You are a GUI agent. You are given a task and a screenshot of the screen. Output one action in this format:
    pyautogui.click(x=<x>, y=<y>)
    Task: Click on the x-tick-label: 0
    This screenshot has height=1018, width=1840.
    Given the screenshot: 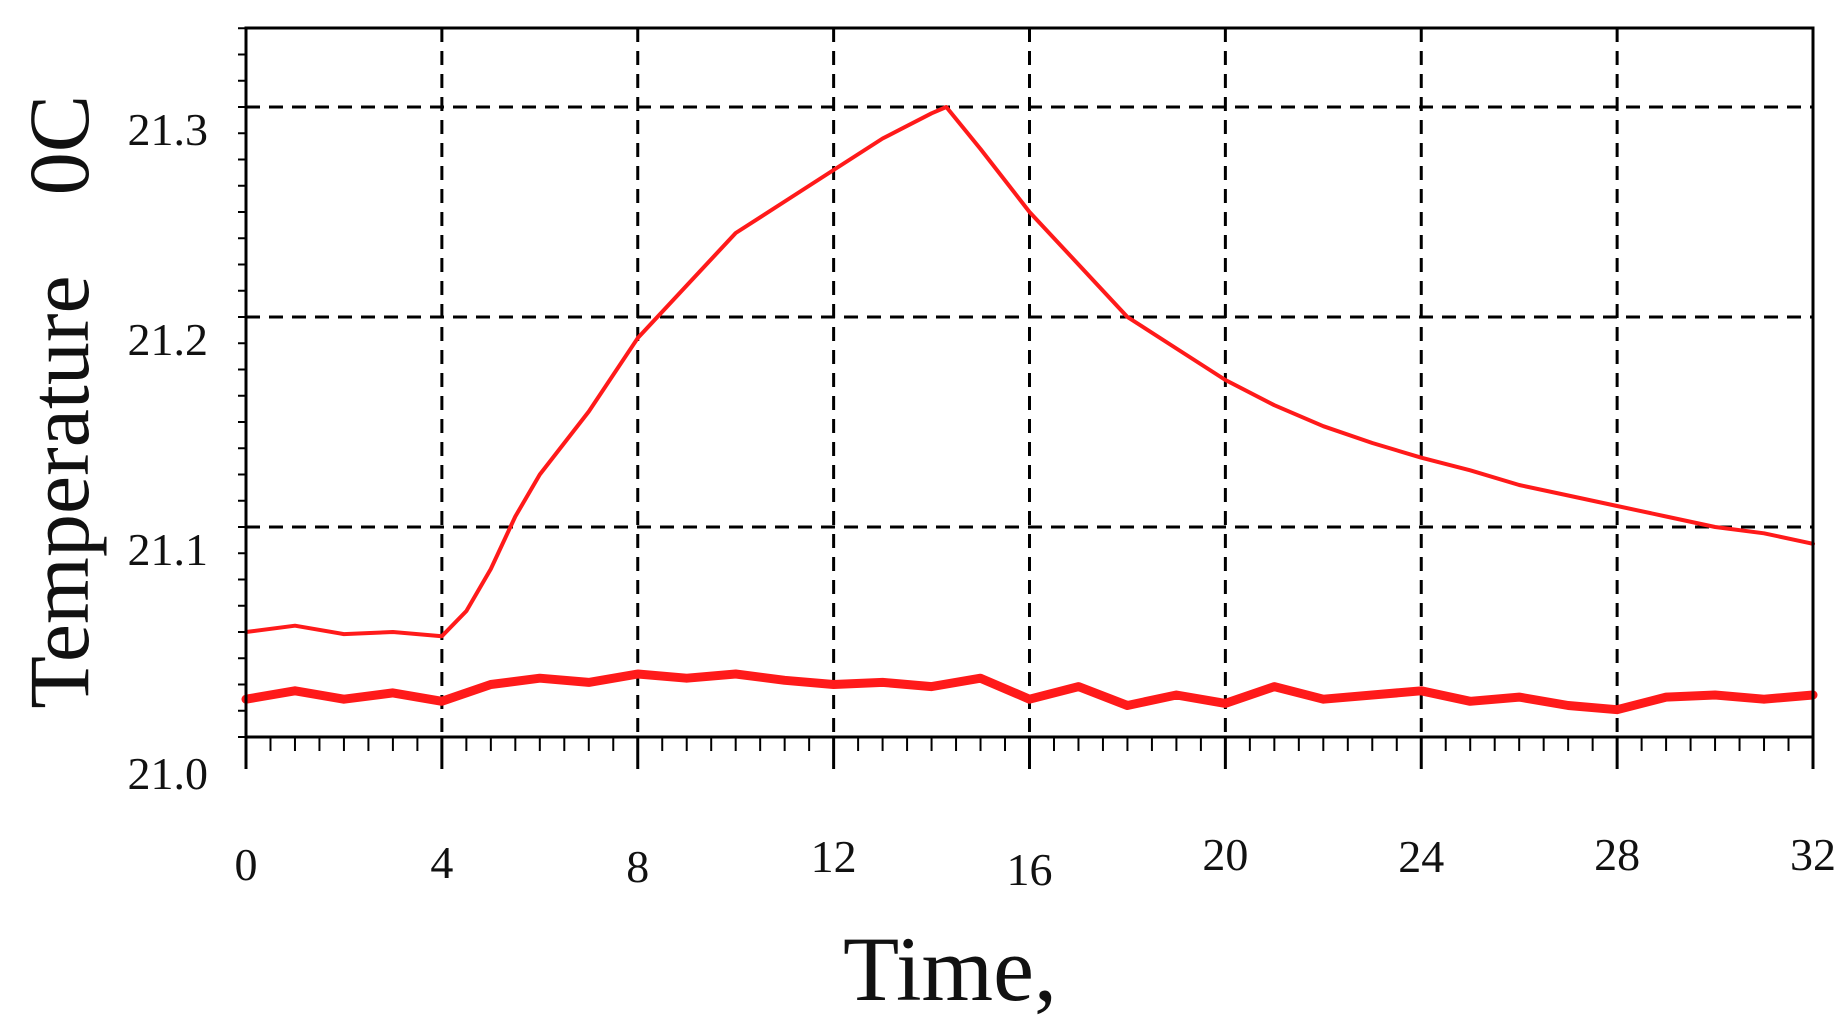 What is the action you would take?
    pyautogui.click(x=246, y=864)
    